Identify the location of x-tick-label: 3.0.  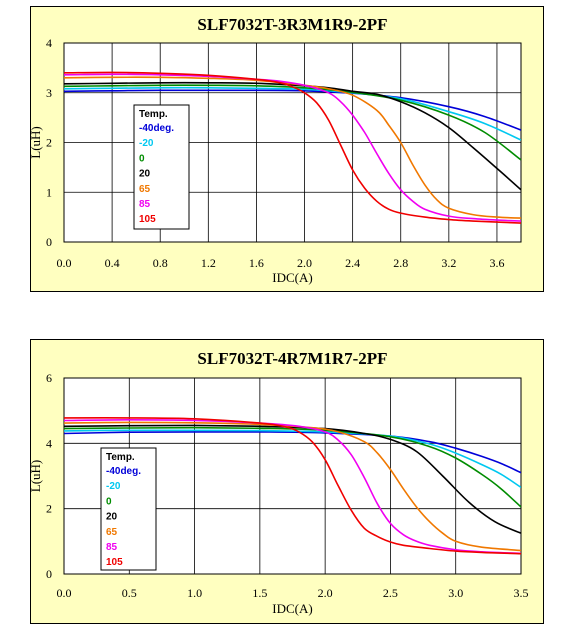
(455, 593).